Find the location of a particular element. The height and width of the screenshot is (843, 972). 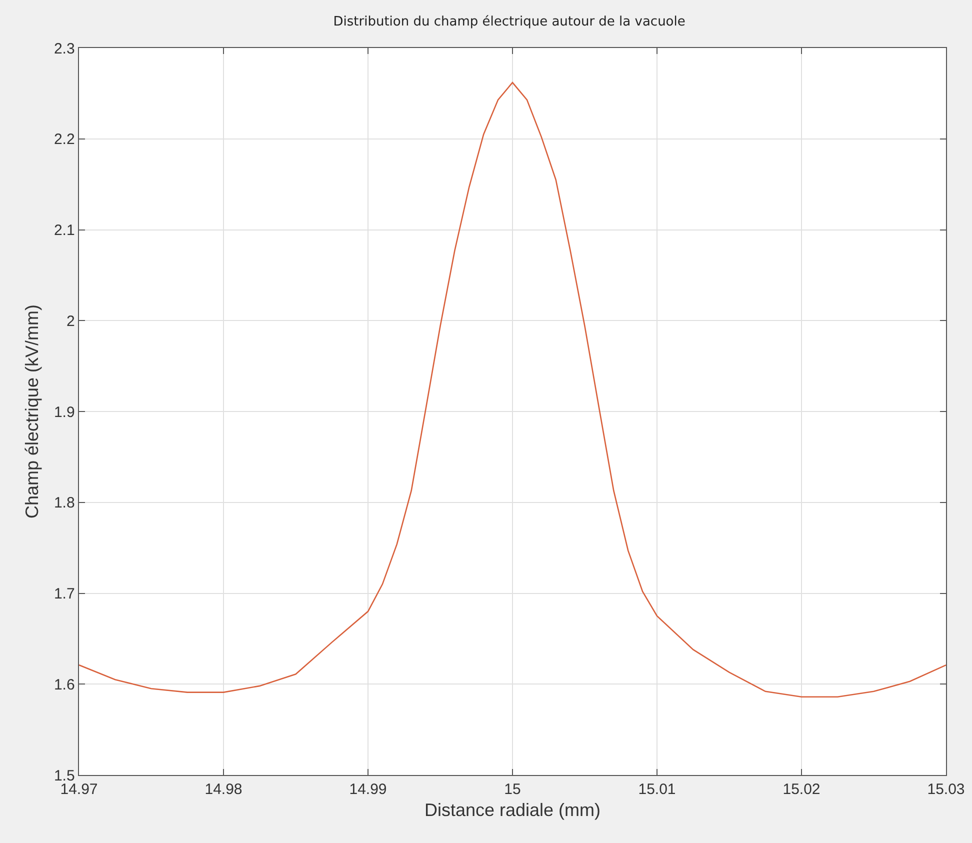

y-tick-label: 2.3 is located at coordinates (64, 49).